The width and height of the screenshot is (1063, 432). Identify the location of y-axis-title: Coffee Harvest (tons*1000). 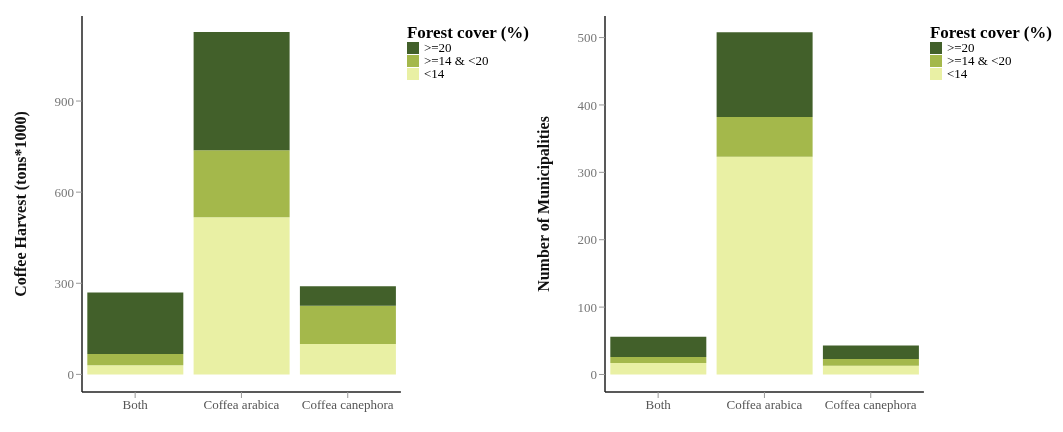
(20, 204).